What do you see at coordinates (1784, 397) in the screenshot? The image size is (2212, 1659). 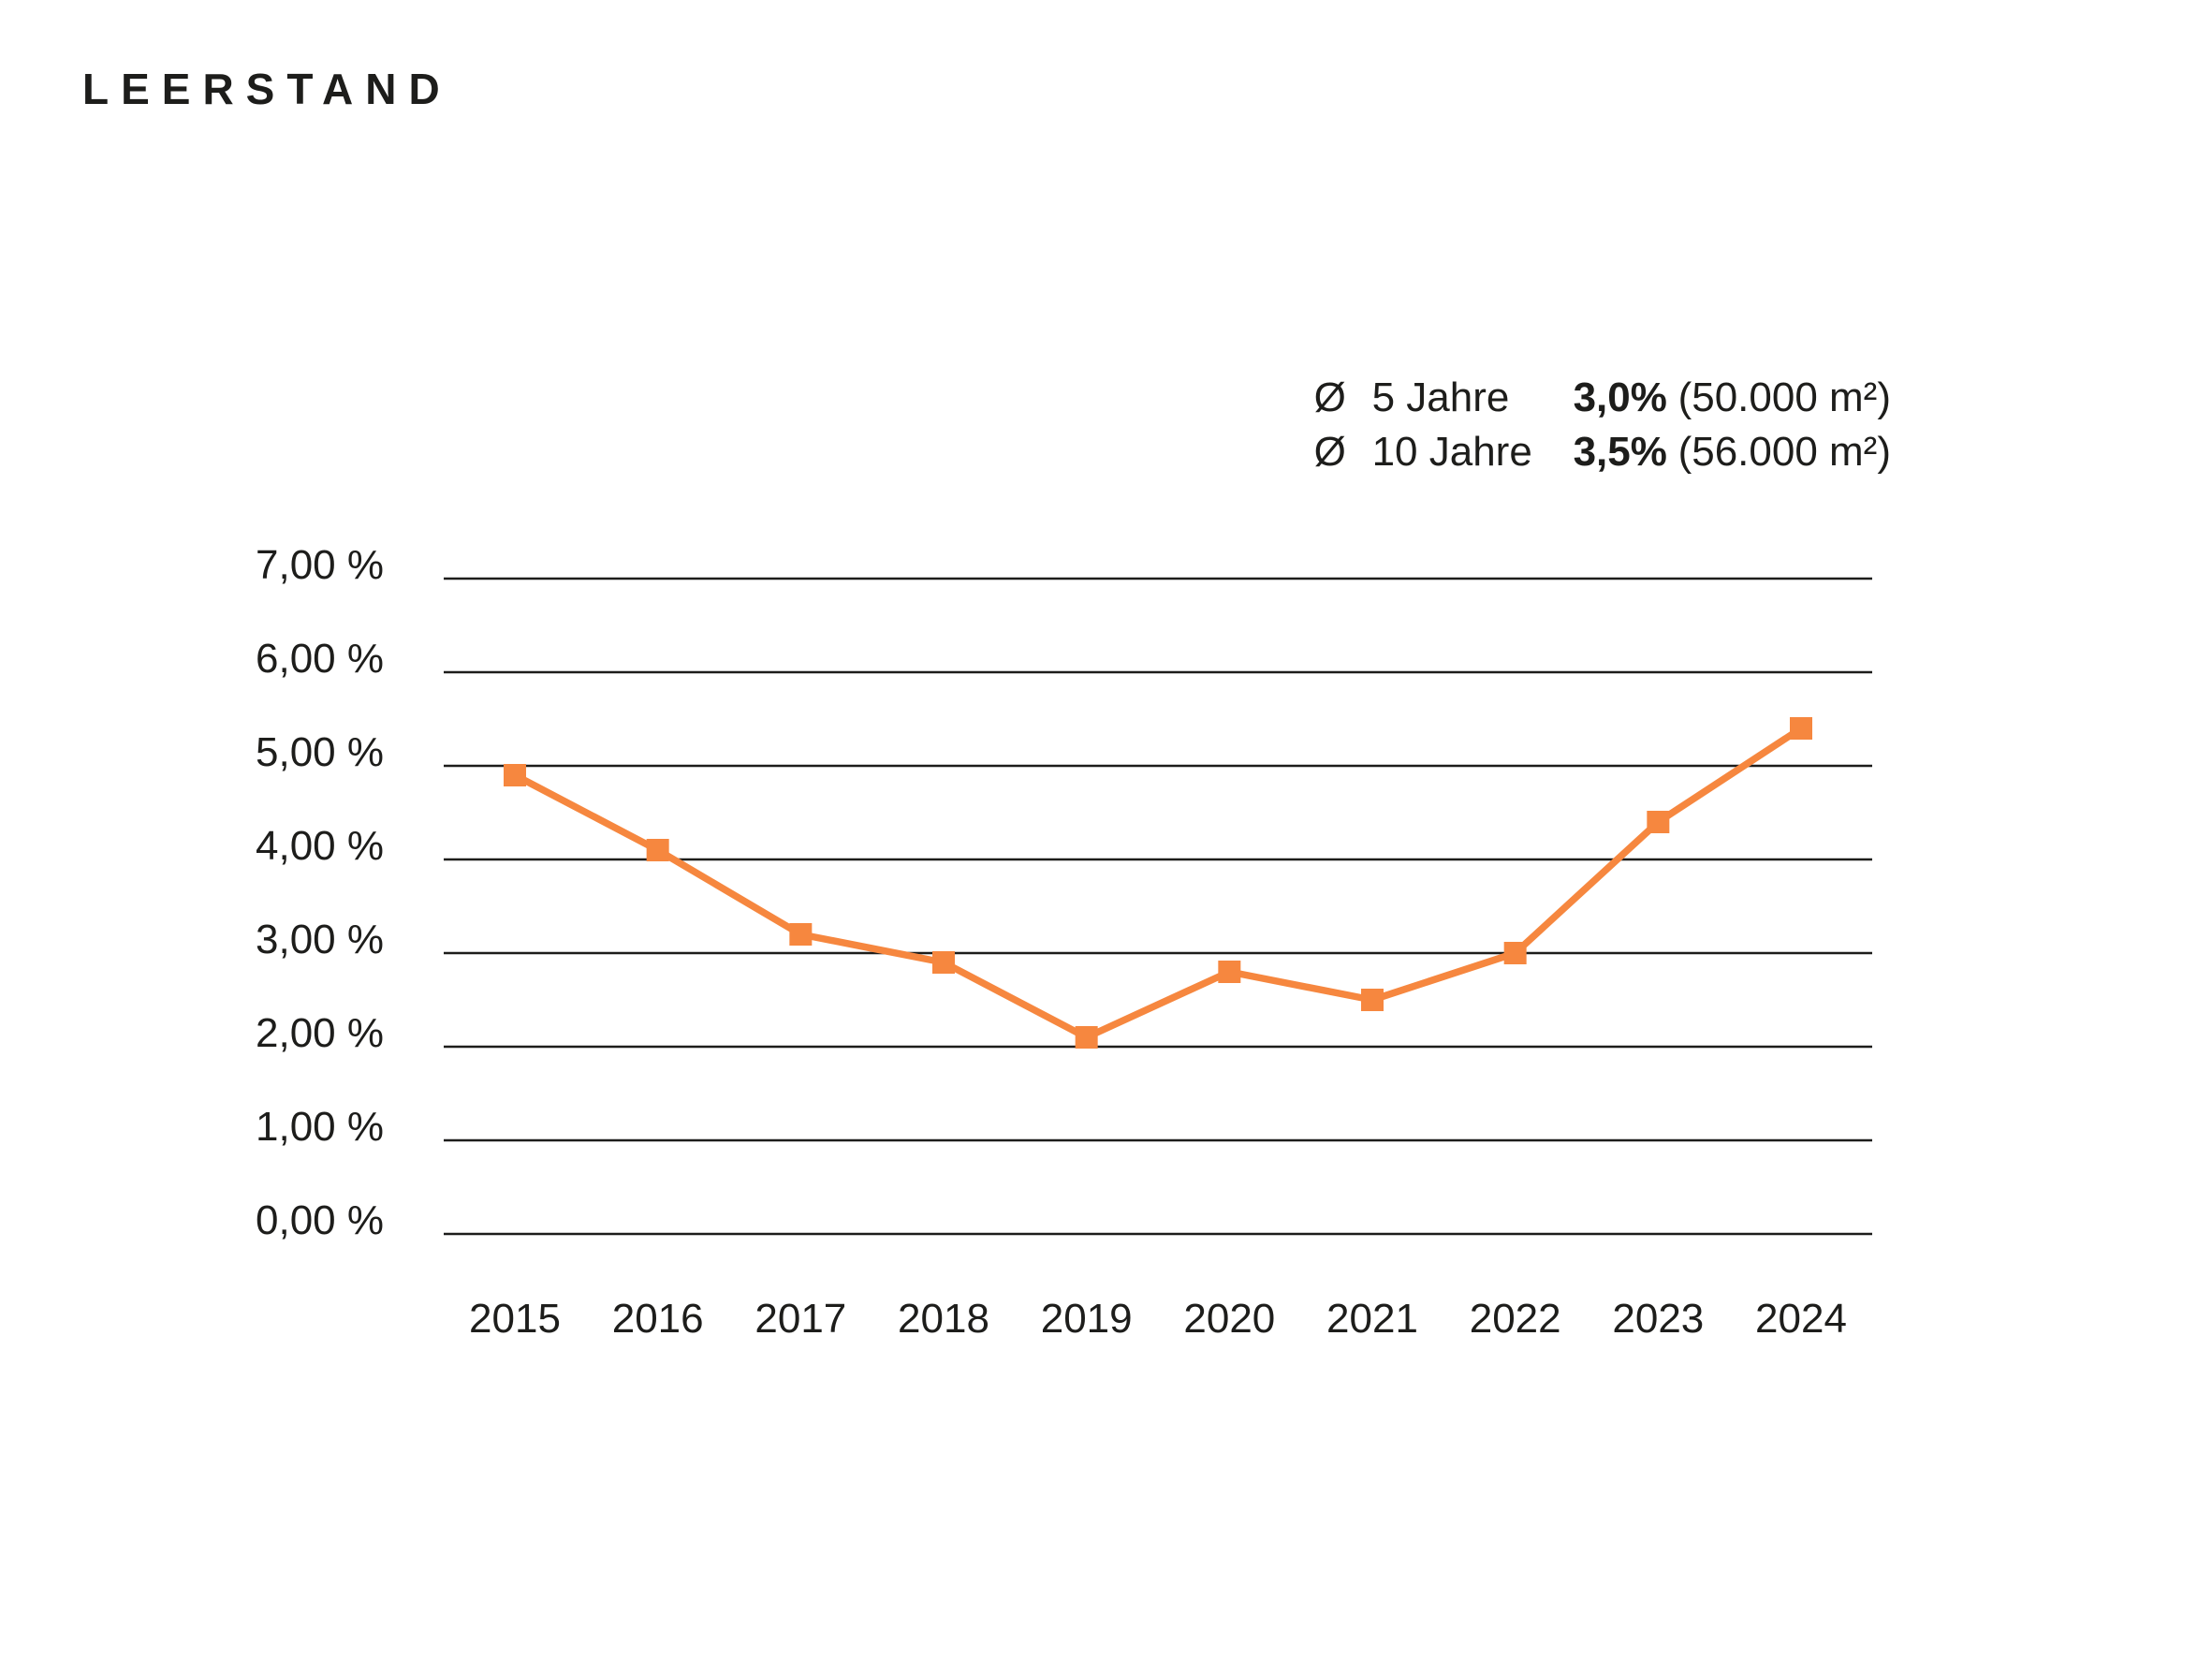 I see `legend-detail-5-jahre: (50.000 m²)` at bounding box center [1784, 397].